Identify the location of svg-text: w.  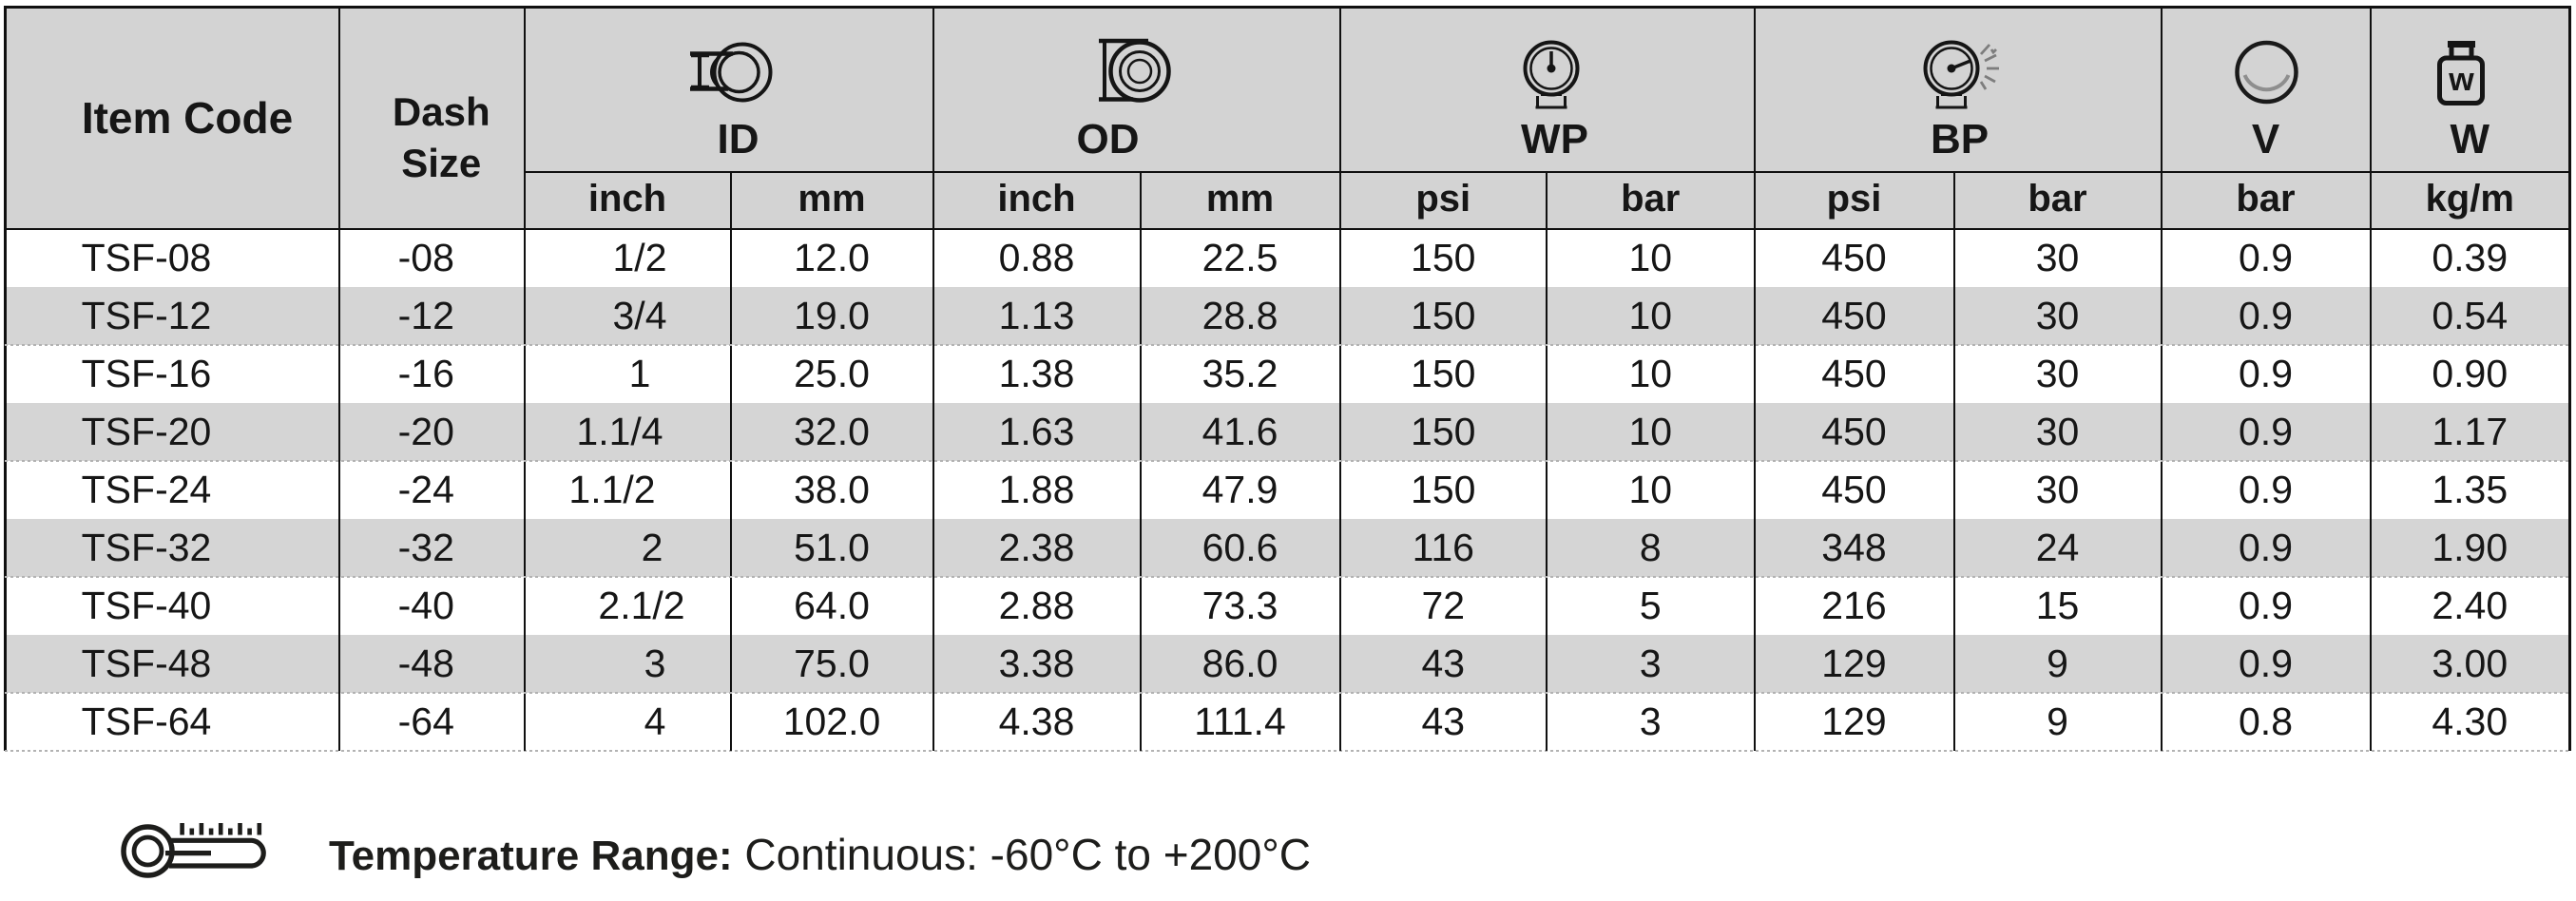
(2461, 80).